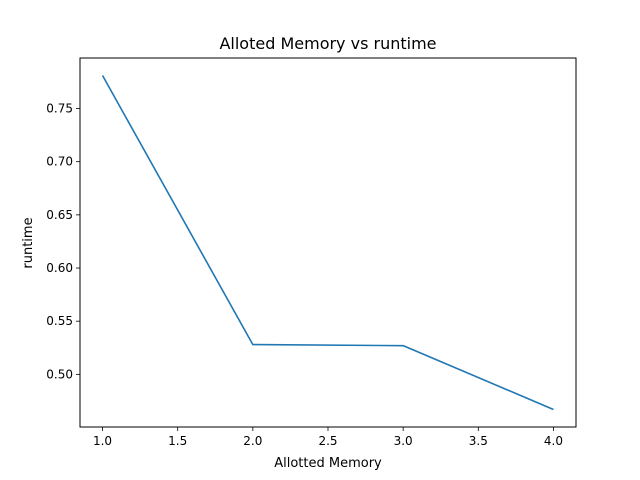  I want to click on x-tick-label: 4.0, so click(553, 441).